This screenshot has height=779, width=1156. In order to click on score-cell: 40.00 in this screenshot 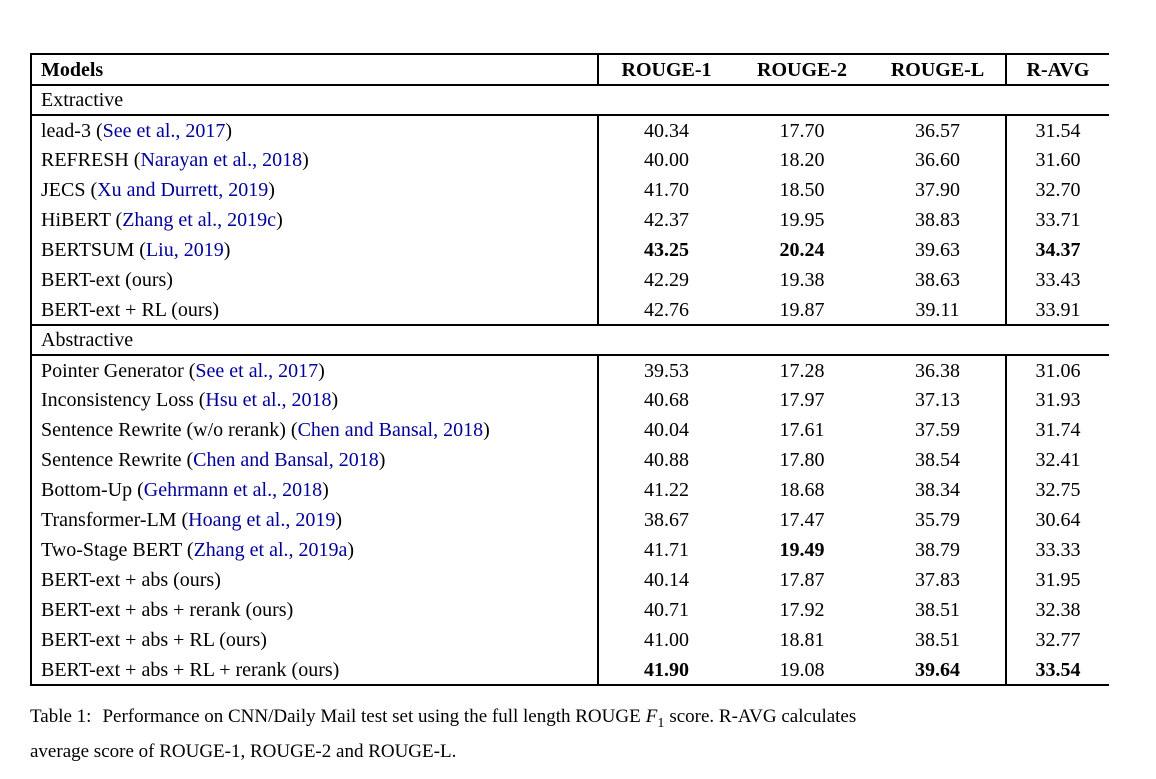, I will do `click(666, 160)`.